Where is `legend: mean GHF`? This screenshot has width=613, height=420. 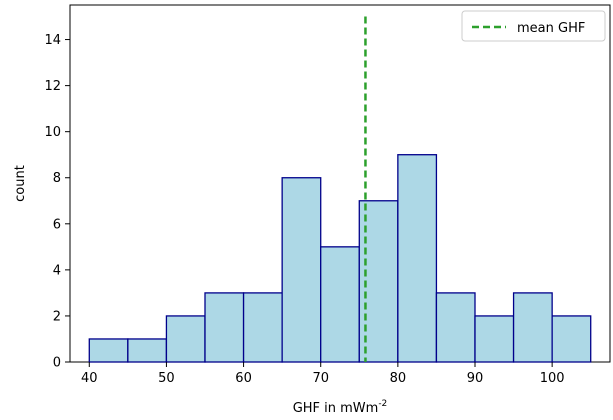 legend: mean GHF is located at coordinates (533, 26).